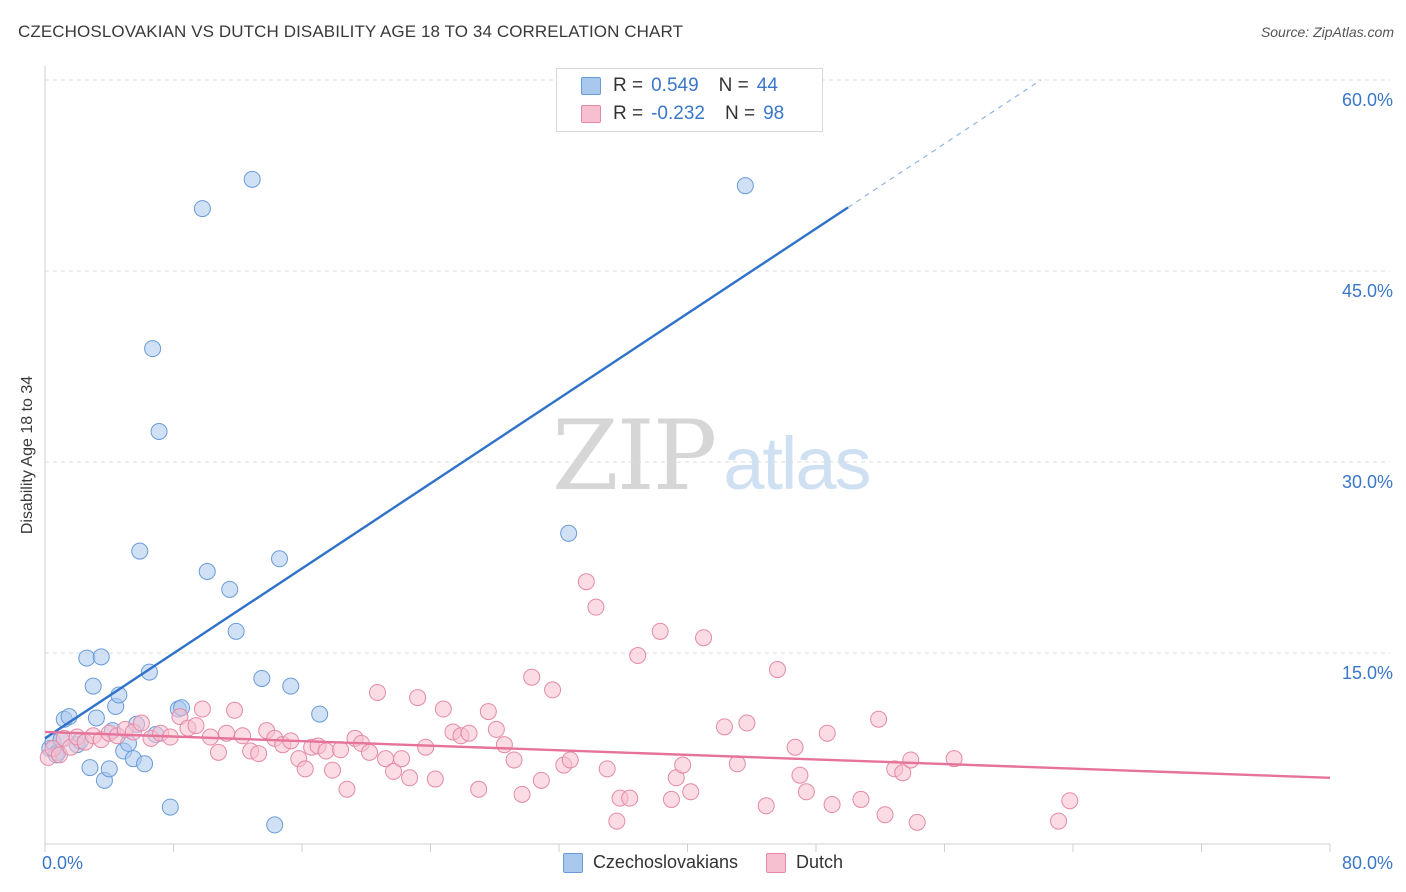 This screenshot has height=892, width=1406. Describe the element at coordinates (1367, 291) in the screenshot. I see `y-tick-label: 45.0%` at that location.